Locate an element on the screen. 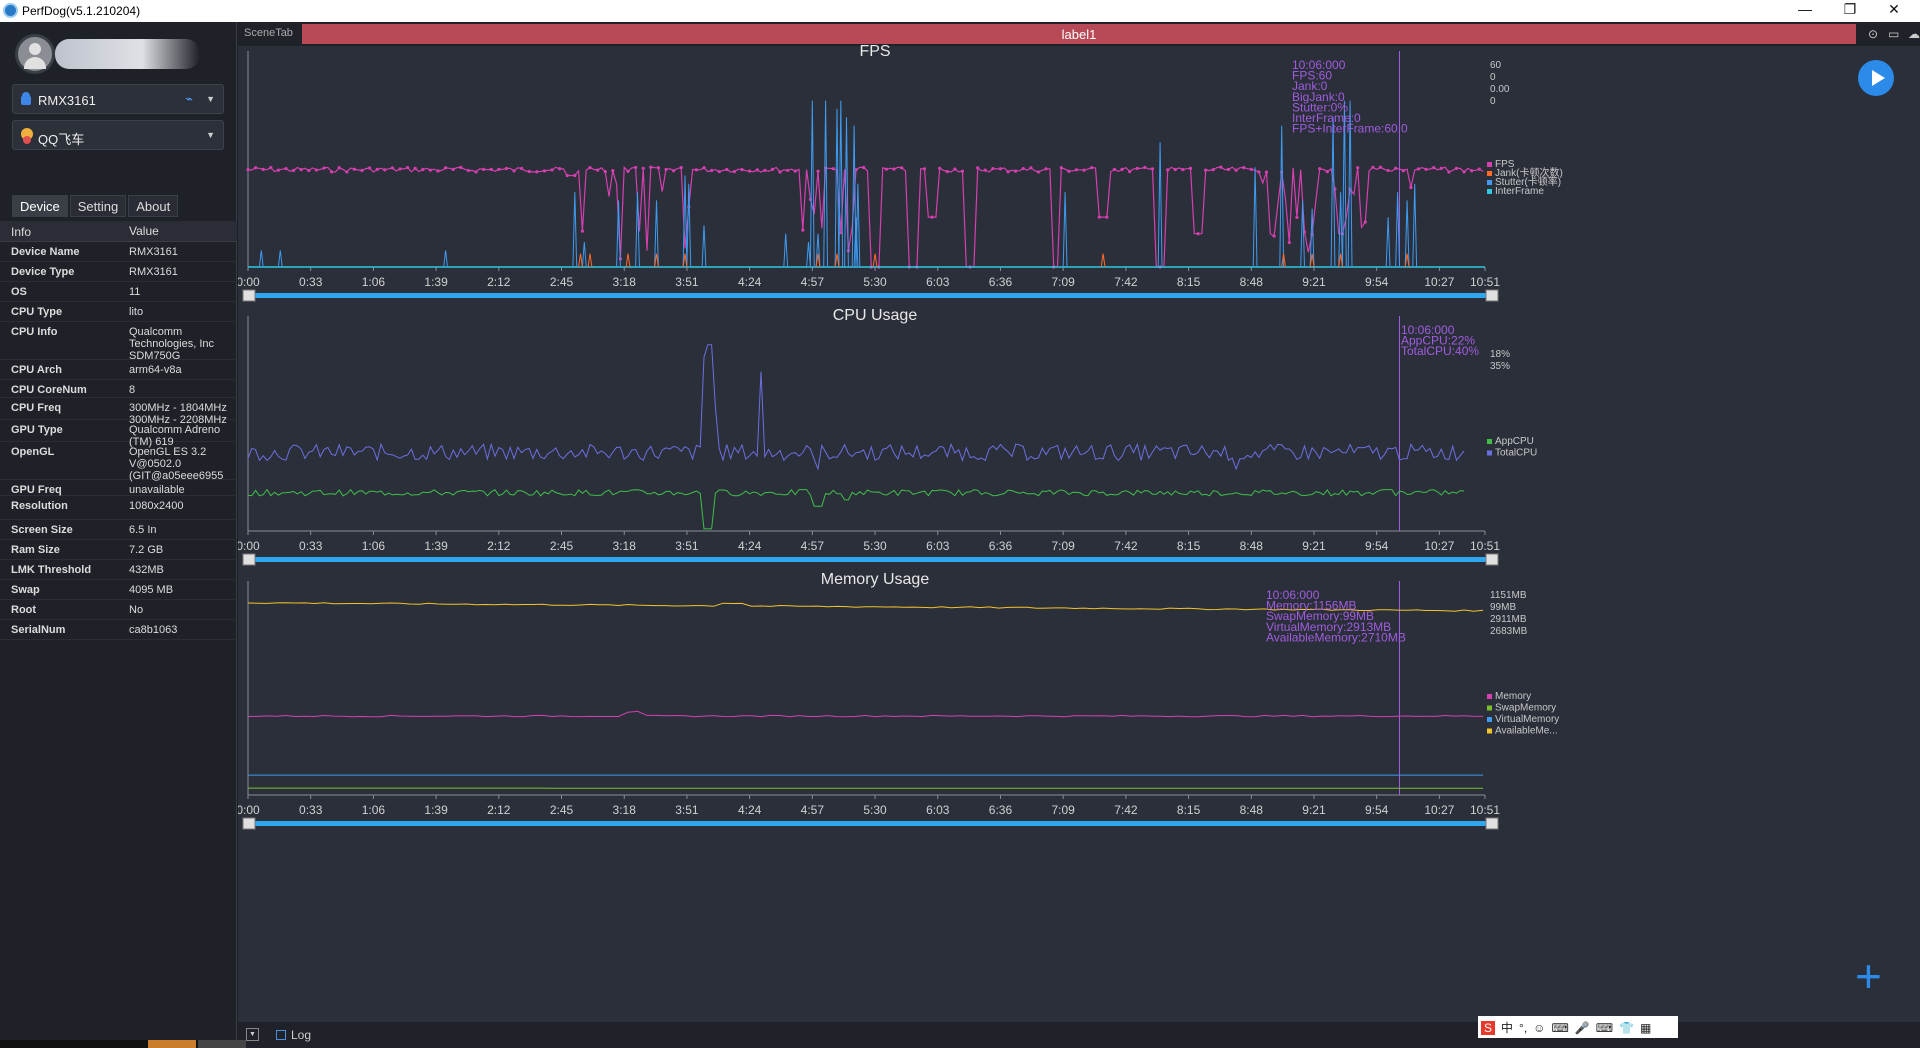  tray-icon: 中 is located at coordinates (1507, 1028).